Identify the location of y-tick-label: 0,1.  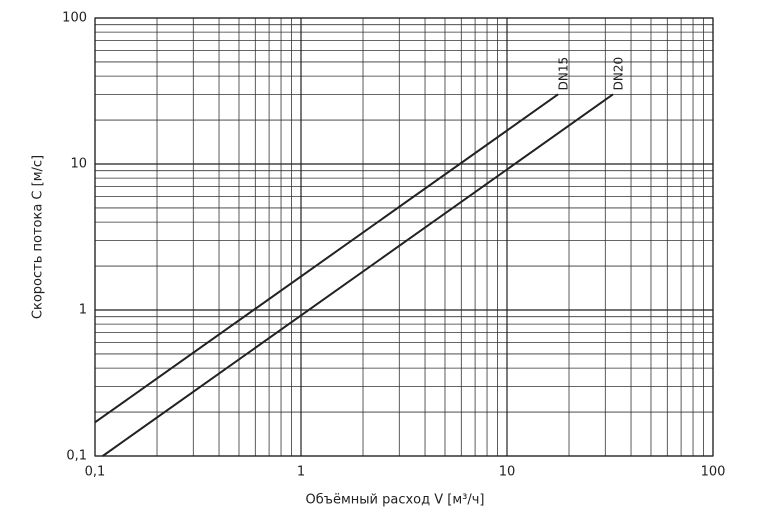
(76, 456).